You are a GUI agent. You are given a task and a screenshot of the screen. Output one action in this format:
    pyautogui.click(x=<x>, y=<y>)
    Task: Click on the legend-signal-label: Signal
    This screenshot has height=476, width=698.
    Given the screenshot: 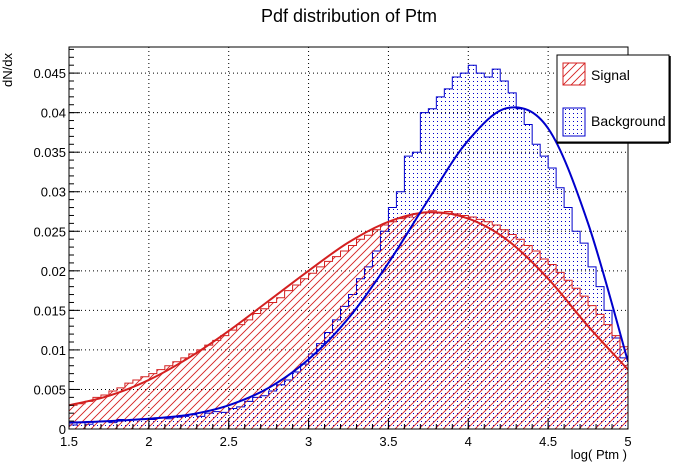 What is the action you would take?
    pyautogui.click(x=610, y=75)
    